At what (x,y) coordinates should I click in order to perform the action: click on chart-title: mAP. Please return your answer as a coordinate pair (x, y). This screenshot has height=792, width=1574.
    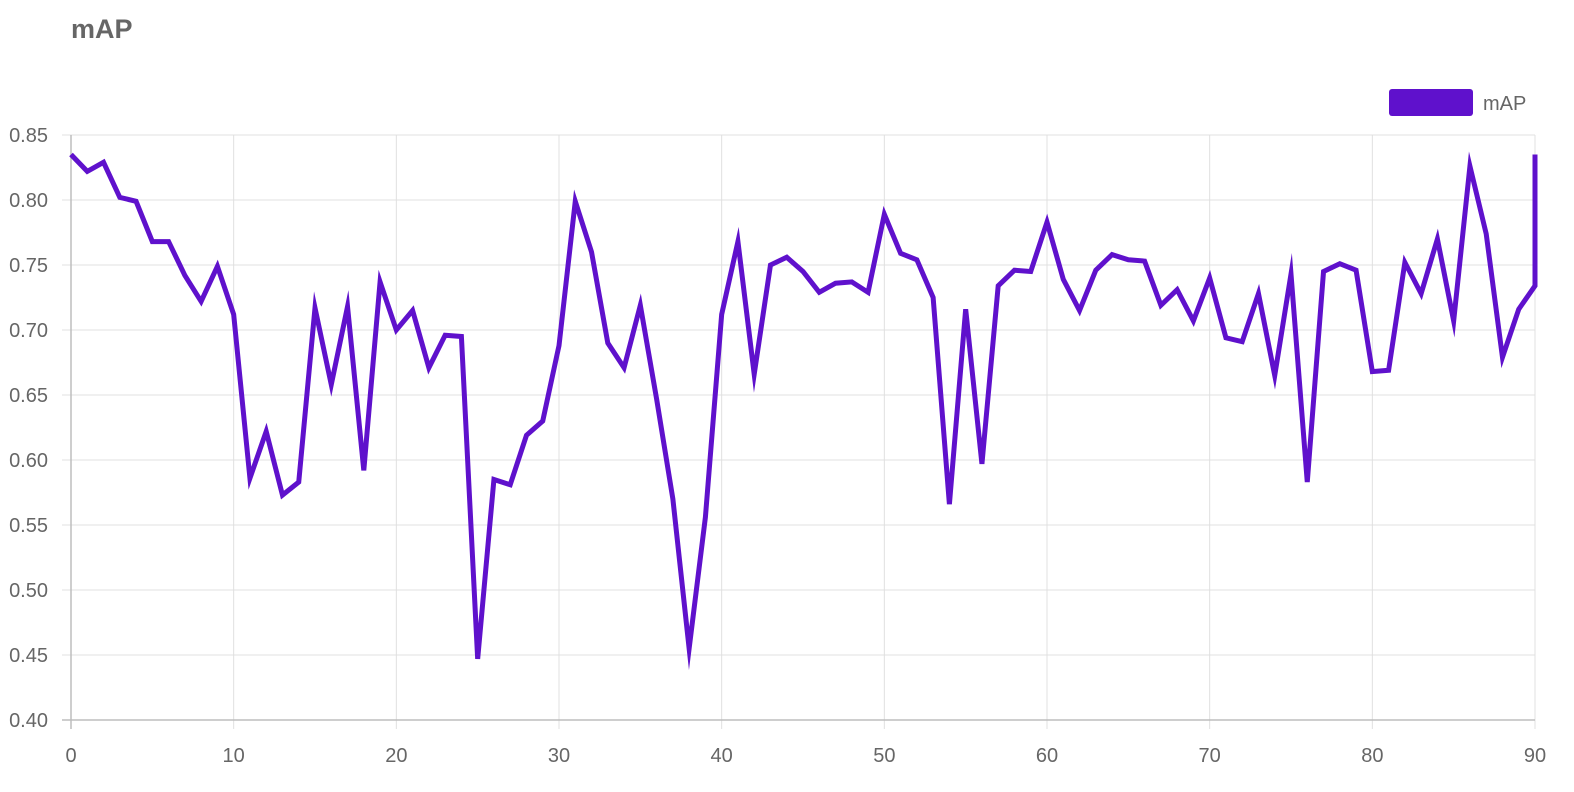
    Looking at the image, I should click on (102, 29).